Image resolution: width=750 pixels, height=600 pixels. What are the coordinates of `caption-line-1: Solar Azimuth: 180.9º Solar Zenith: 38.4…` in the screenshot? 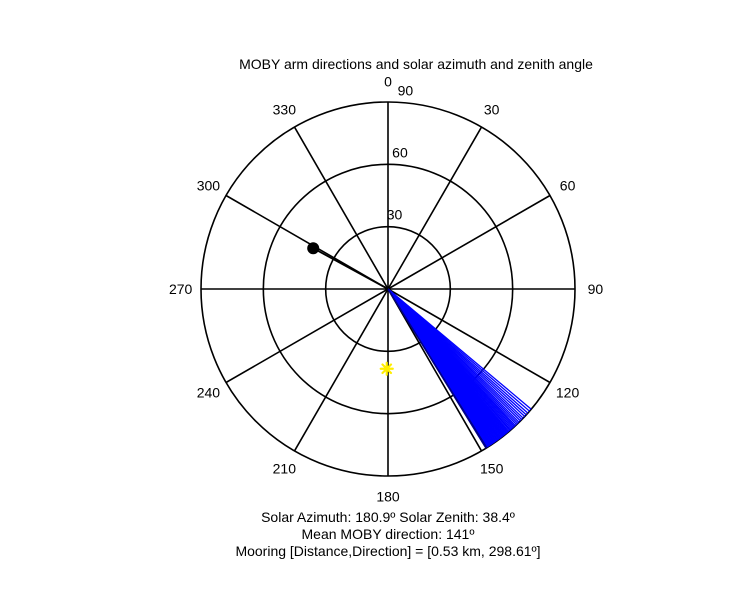 It's located at (388, 517).